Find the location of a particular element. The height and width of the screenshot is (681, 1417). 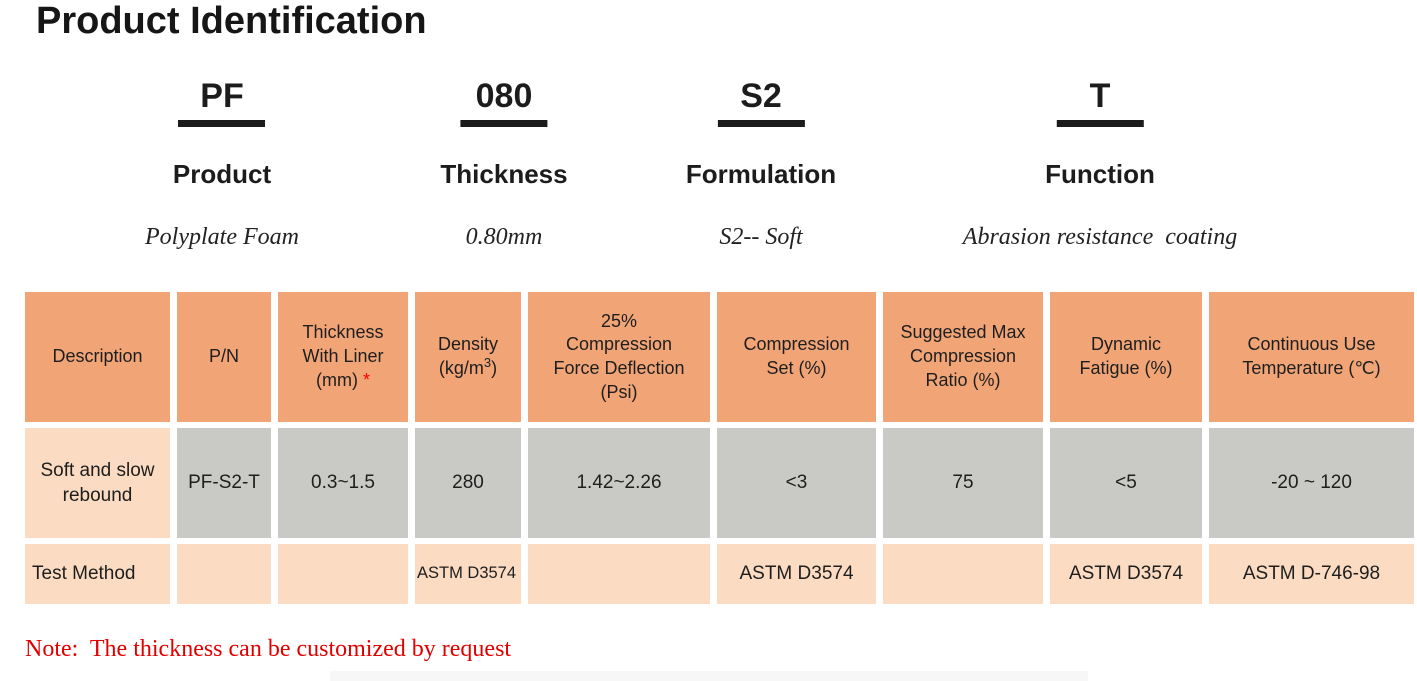

code-column-function: T Function Abrasion resistance coating is located at coordinates (1100, 164).